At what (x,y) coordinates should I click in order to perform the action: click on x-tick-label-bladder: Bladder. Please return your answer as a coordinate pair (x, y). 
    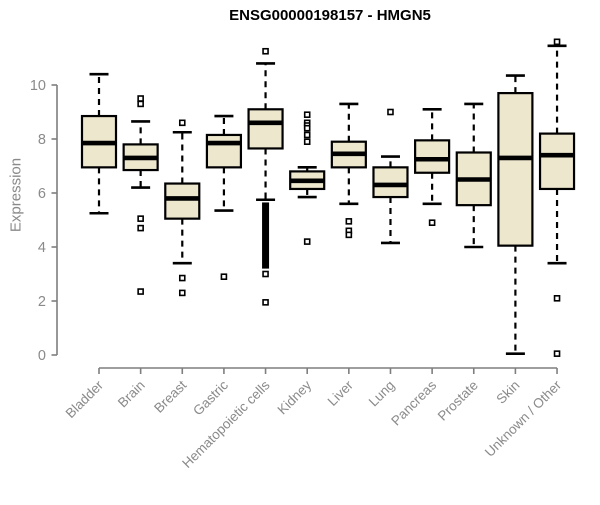
    Looking at the image, I should click on (85, 399).